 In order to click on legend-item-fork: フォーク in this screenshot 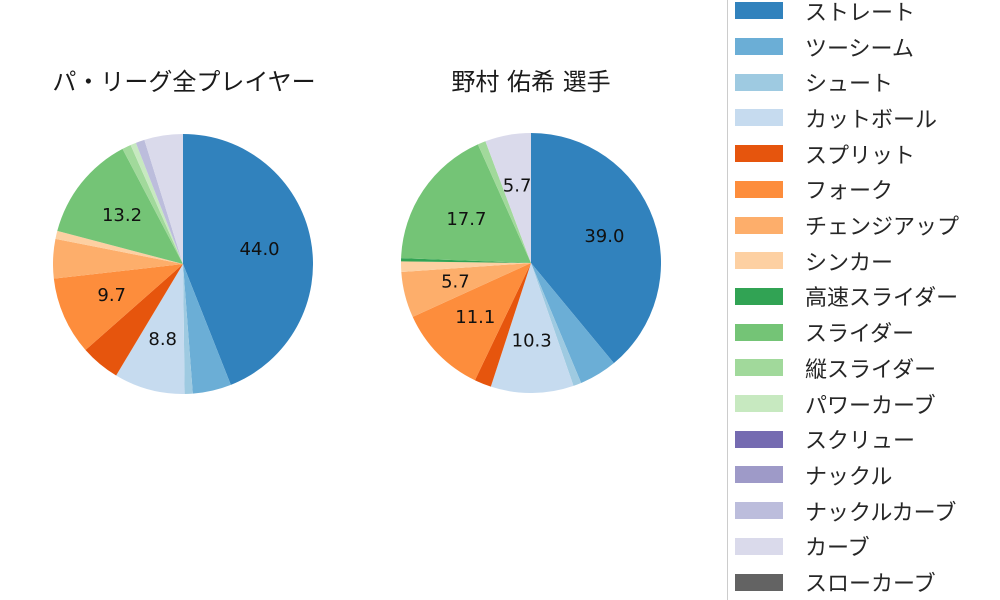, I will do `click(864, 190)`.